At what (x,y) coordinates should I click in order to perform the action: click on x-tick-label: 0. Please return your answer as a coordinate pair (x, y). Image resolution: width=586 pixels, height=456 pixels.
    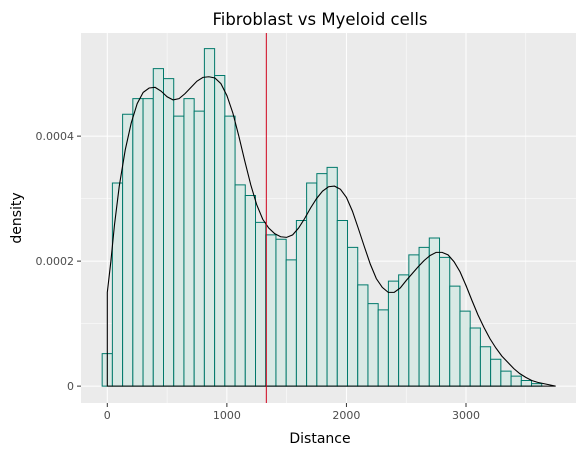
    Looking at the image, I should click on (107, 415).